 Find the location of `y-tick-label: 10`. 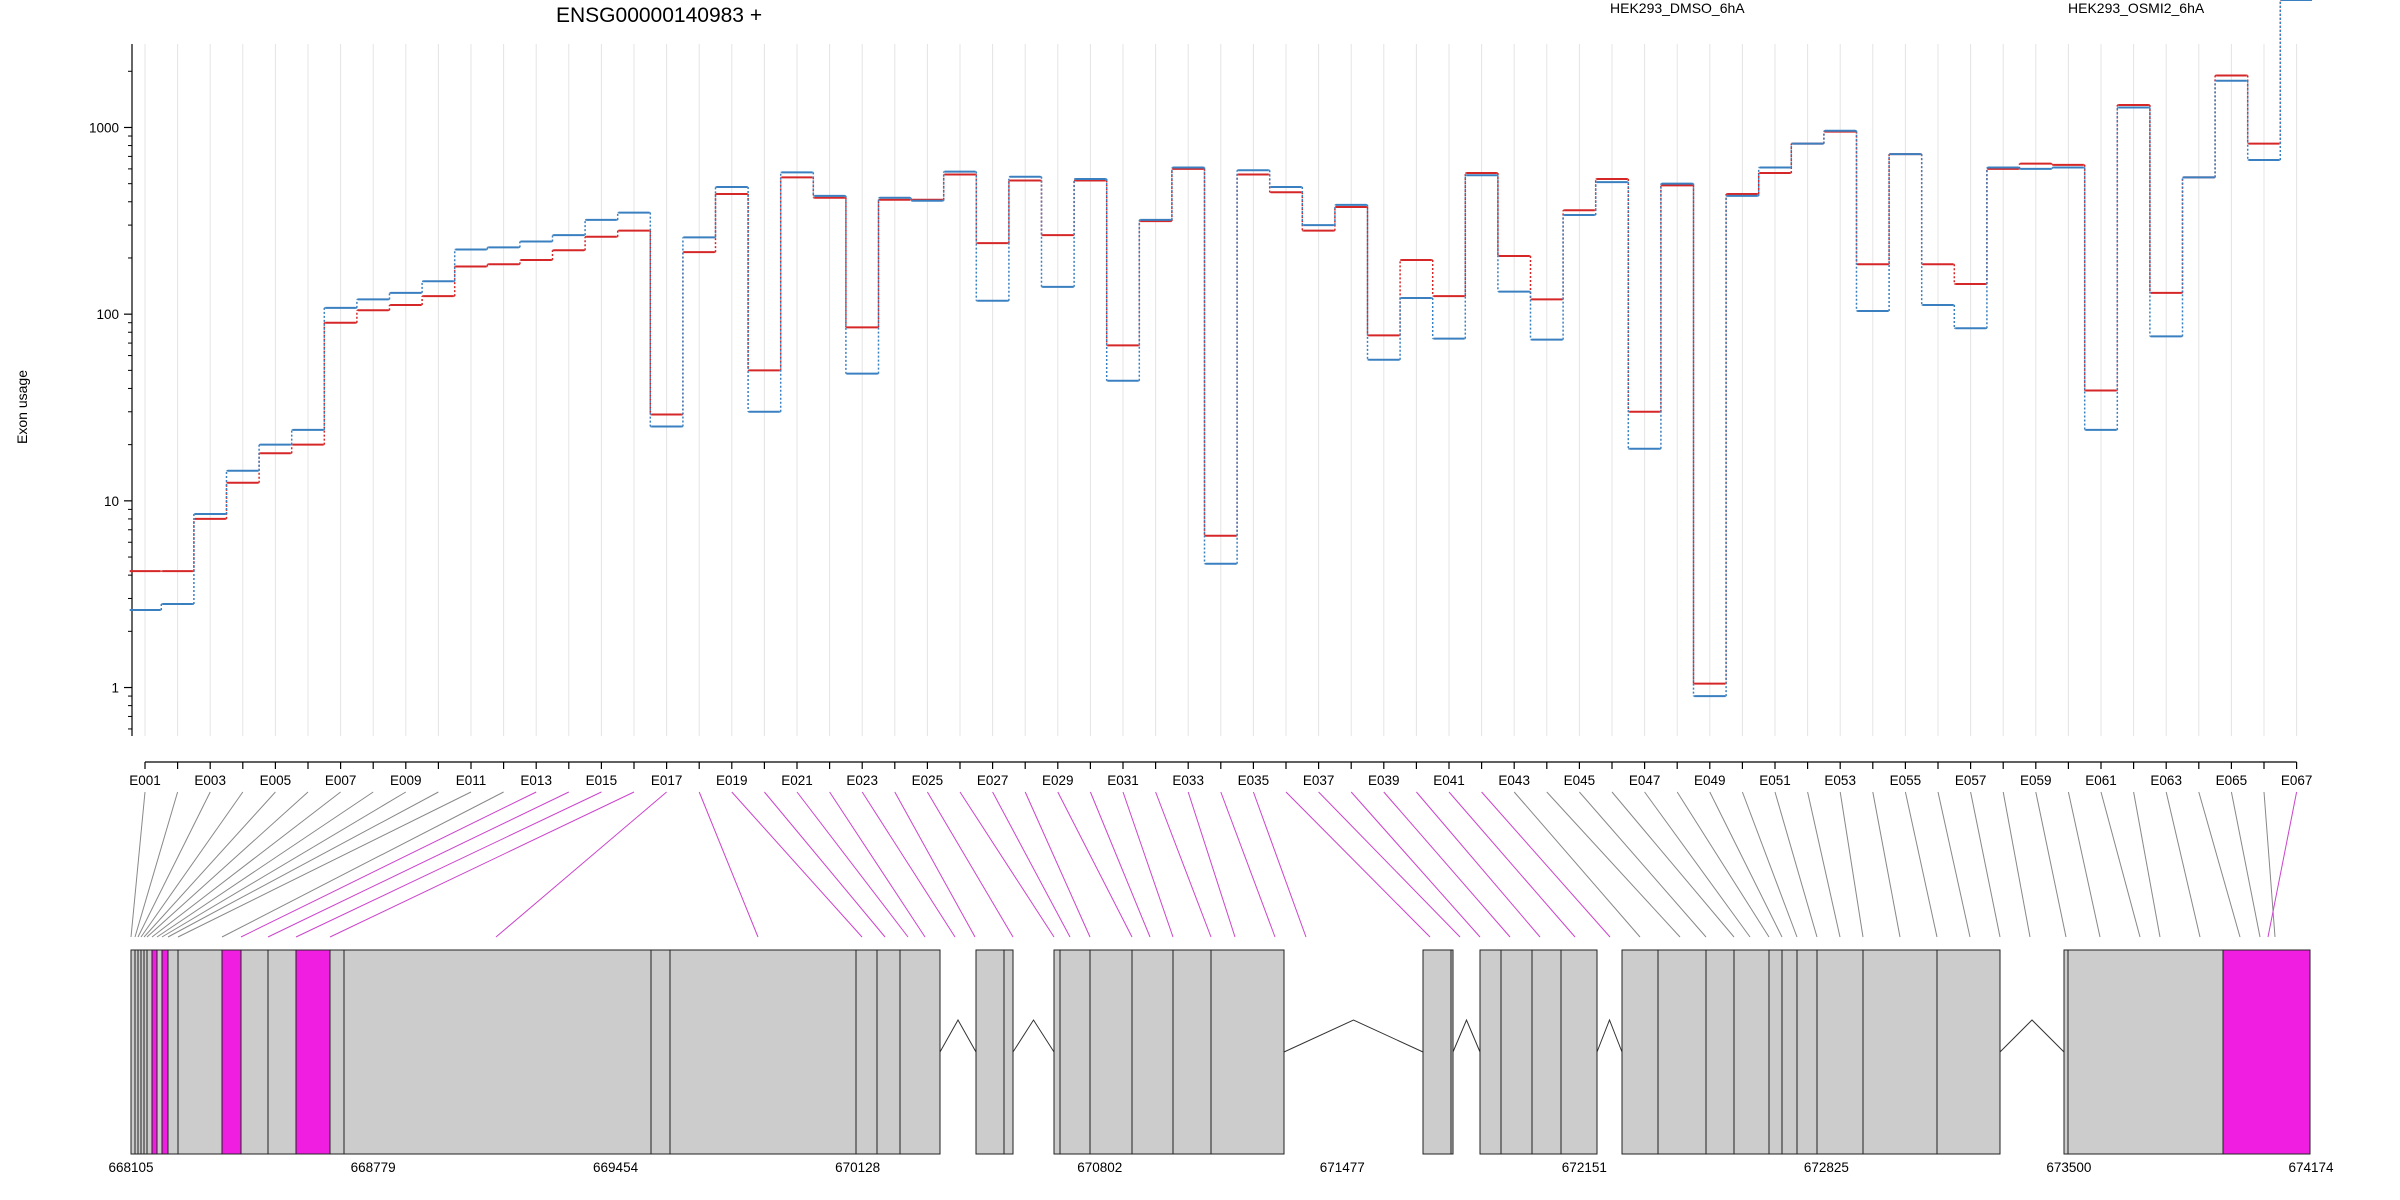

y-tick-label: 10 is located at coordinates (111, 501).